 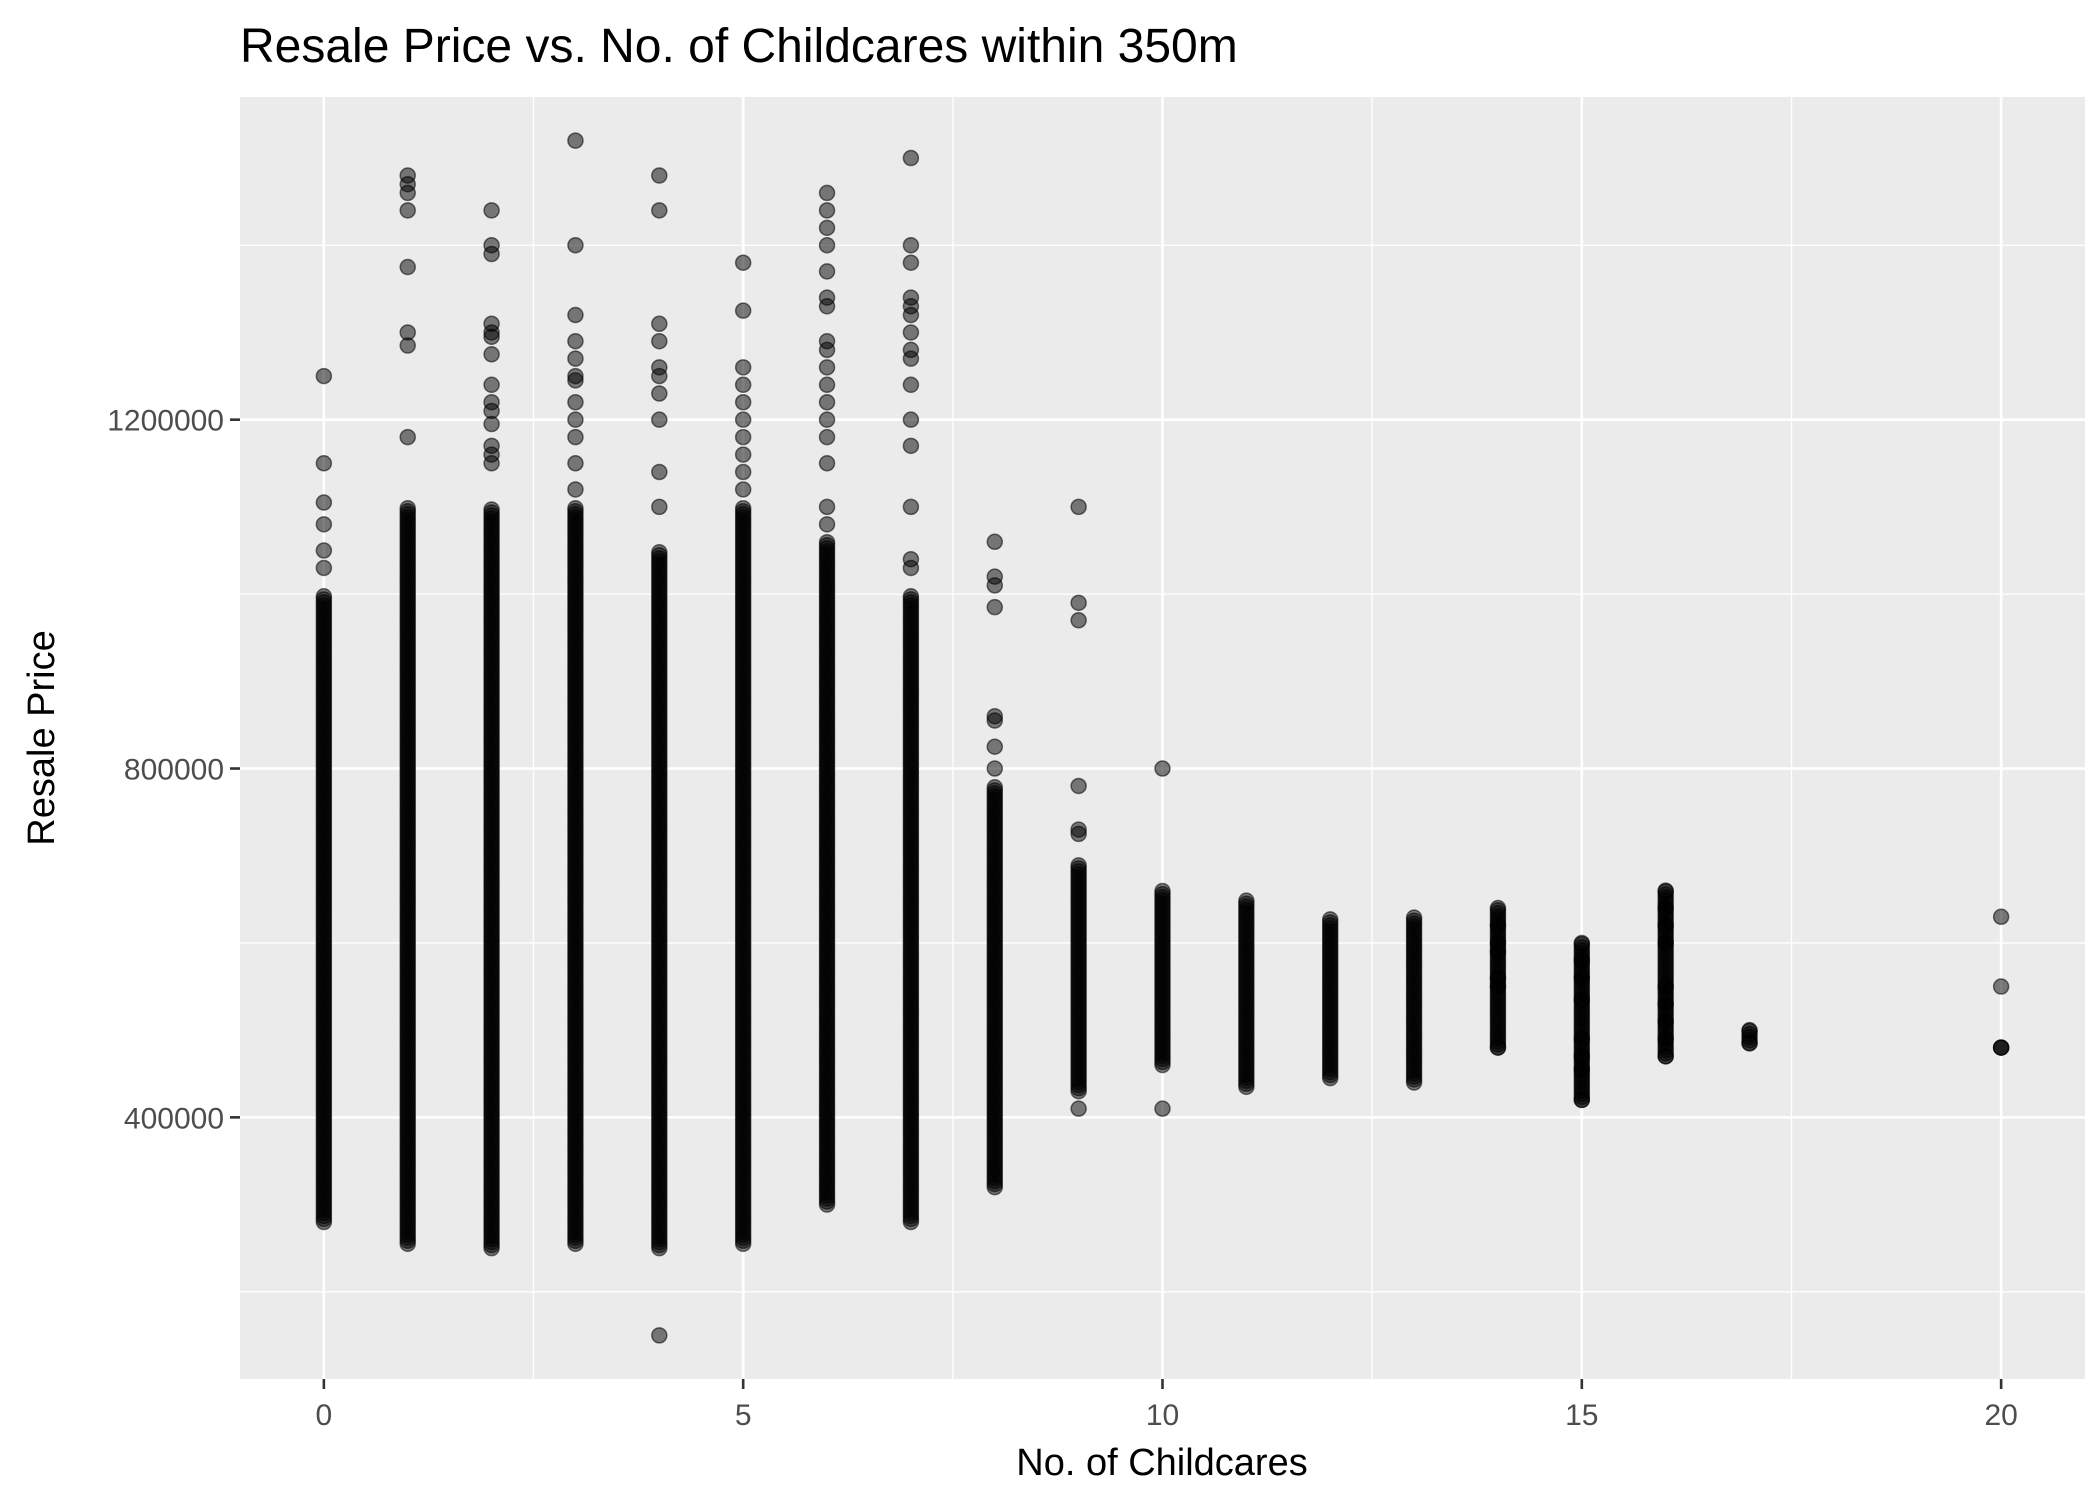 I want to click on y-tick-label: 400000, so click(x=174, y=1118).